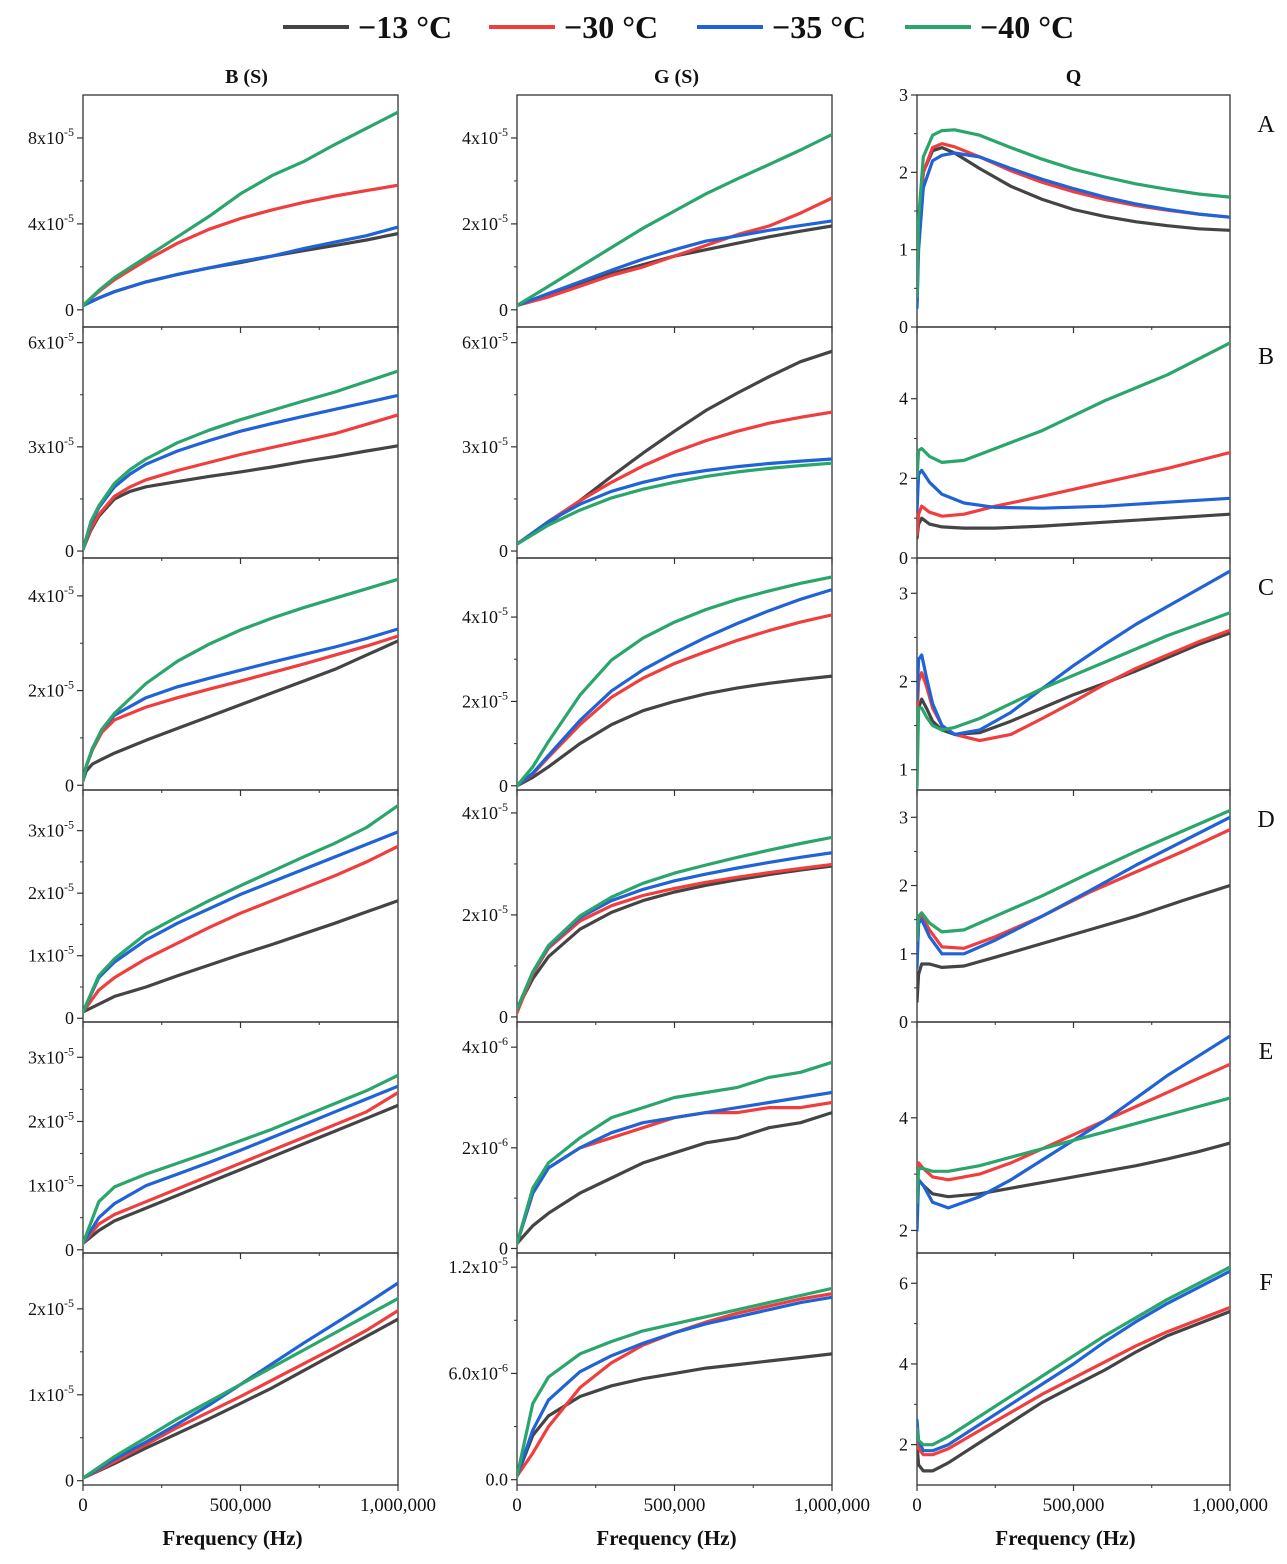 The image size is (1287, 1564). I want to click on panel-B-Q: 0 2 4, so click(1065, 447).